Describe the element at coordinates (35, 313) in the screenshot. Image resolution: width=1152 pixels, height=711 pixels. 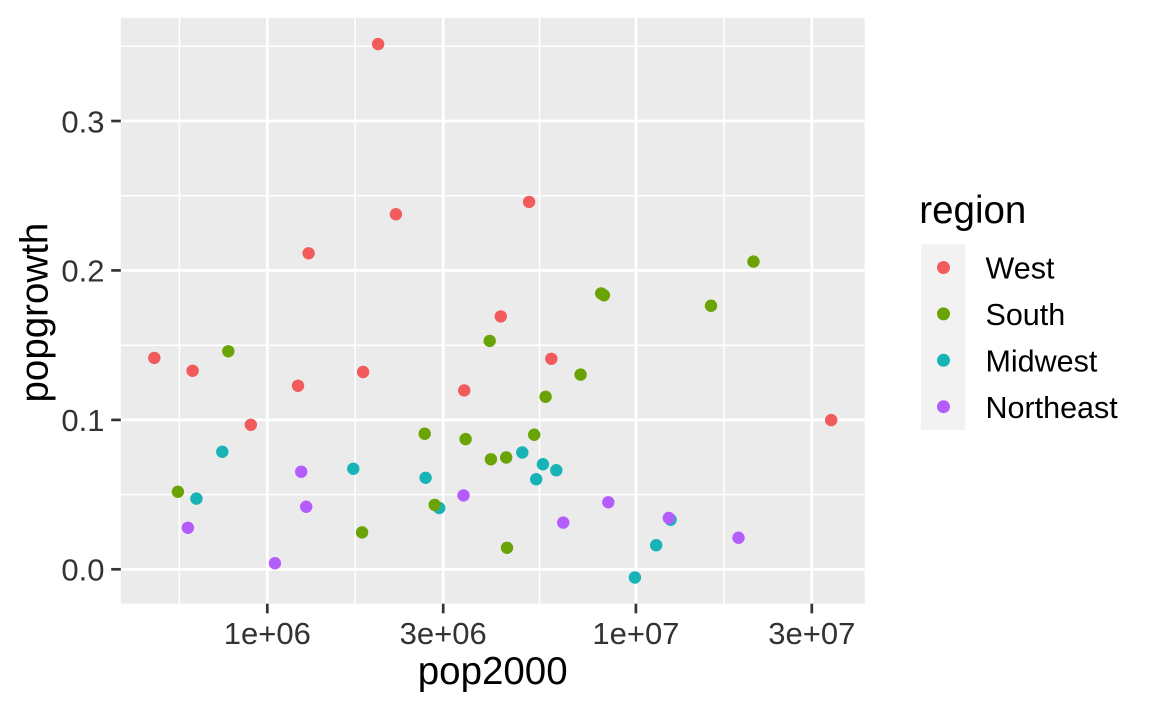
I see `svg-text: popgrowth` at that location.